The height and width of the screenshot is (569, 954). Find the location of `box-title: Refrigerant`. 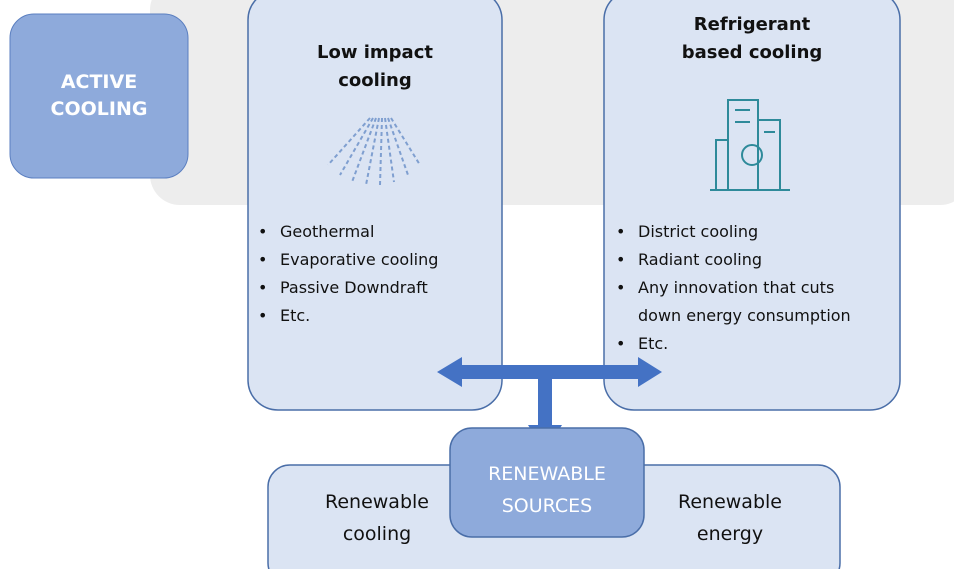

box-title: Refrigerant is located at coordinates (752, 24).